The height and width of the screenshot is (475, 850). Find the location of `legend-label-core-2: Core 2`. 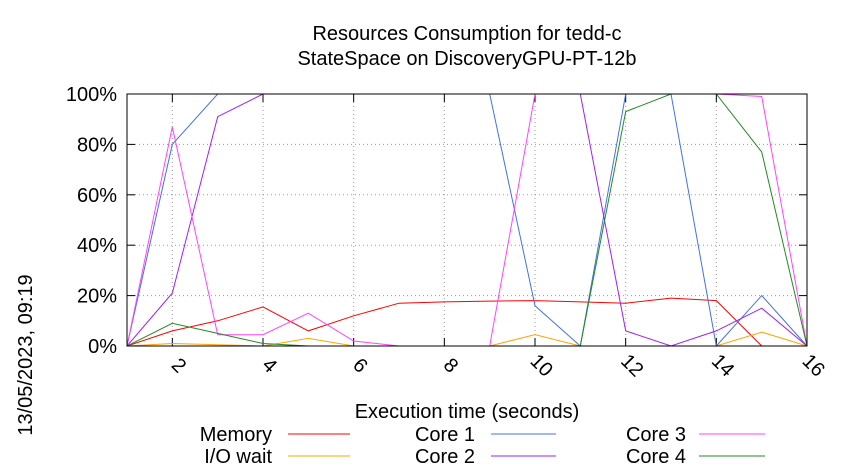

legend-label-core-2: Core 2 is located at coordinates (445, 457).